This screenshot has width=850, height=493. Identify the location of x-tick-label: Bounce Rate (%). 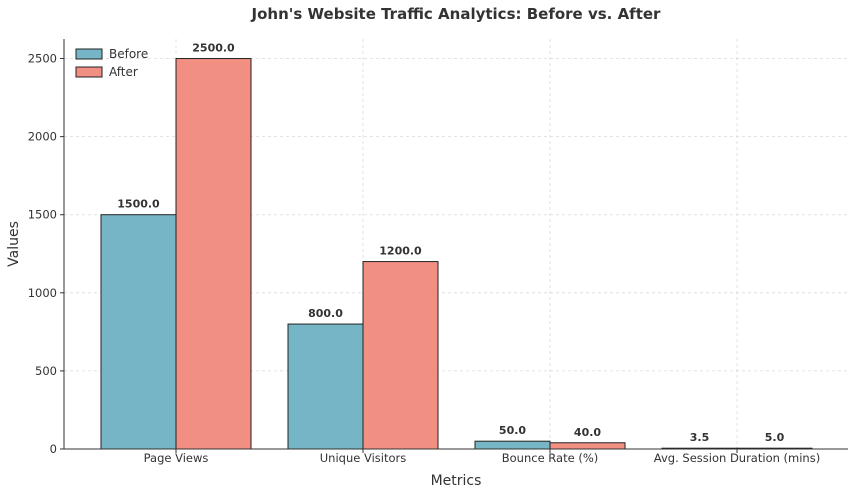
(550, 458).